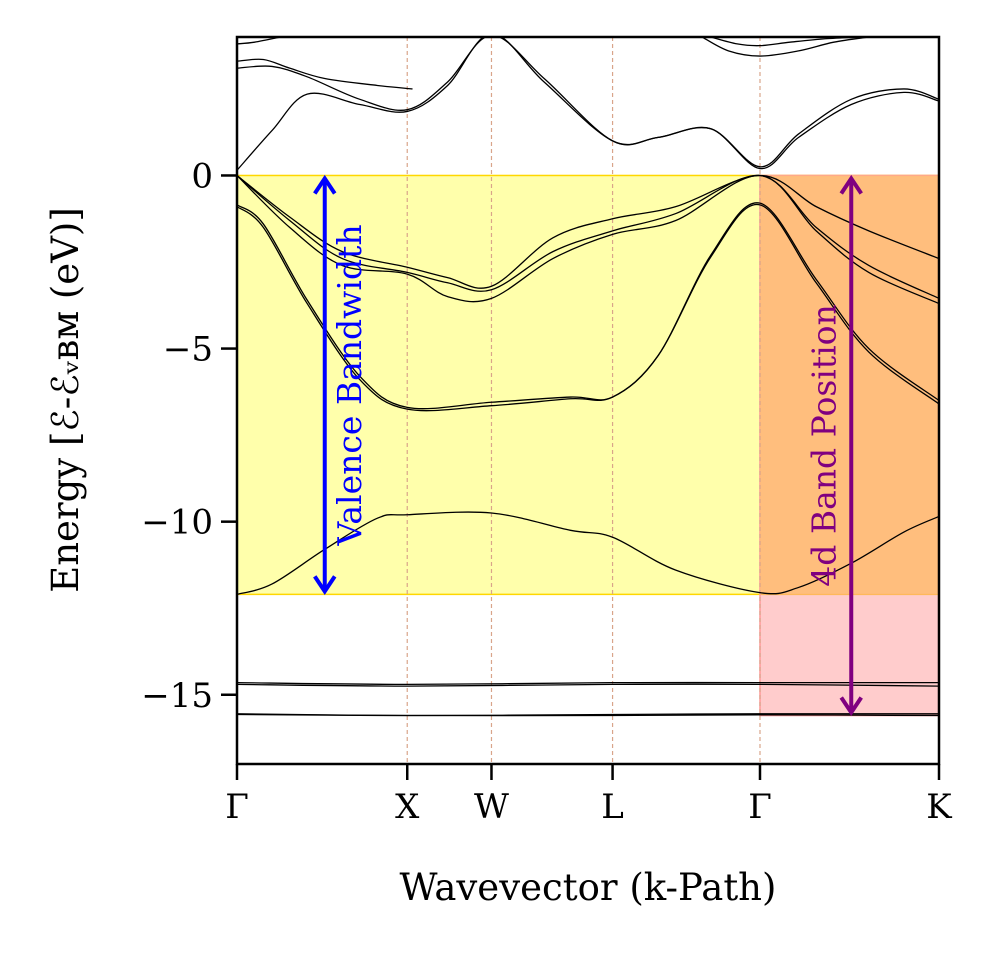  What do you see at coordinates (325, 184) in the screenshot?
I see `valence-bandwidth-arrow-head-top` at bounding box center [325, 184].